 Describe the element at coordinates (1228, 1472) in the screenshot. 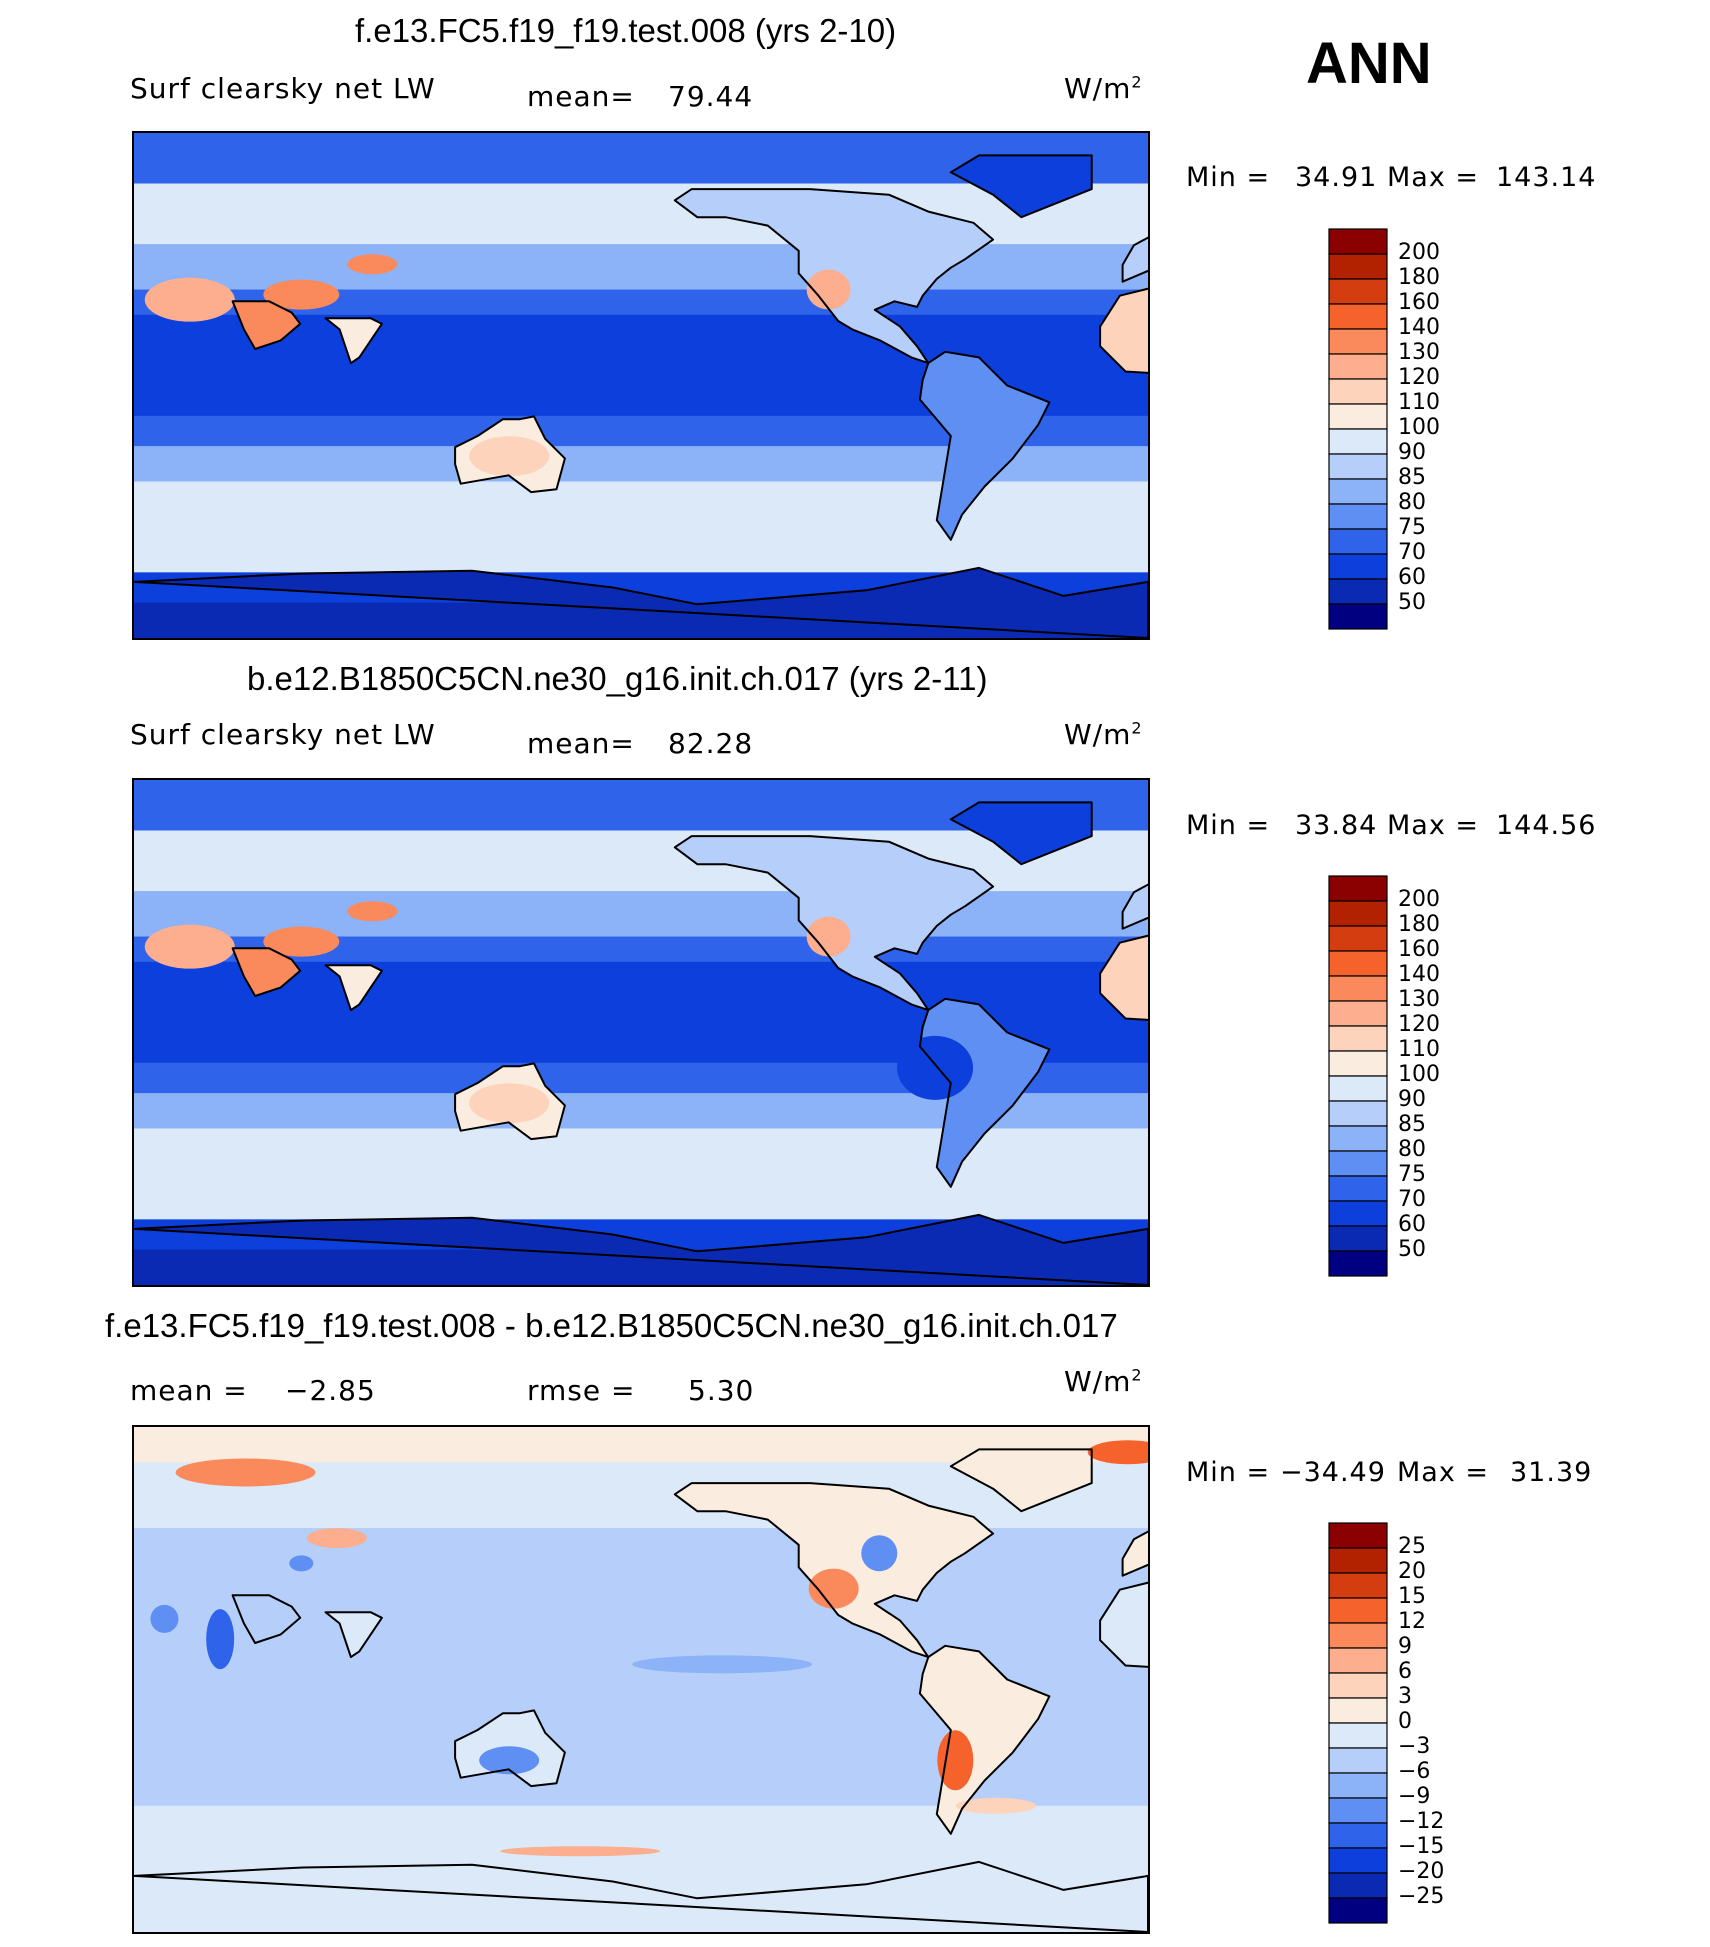

I see `panel-3-min-label: Min =` at that location.